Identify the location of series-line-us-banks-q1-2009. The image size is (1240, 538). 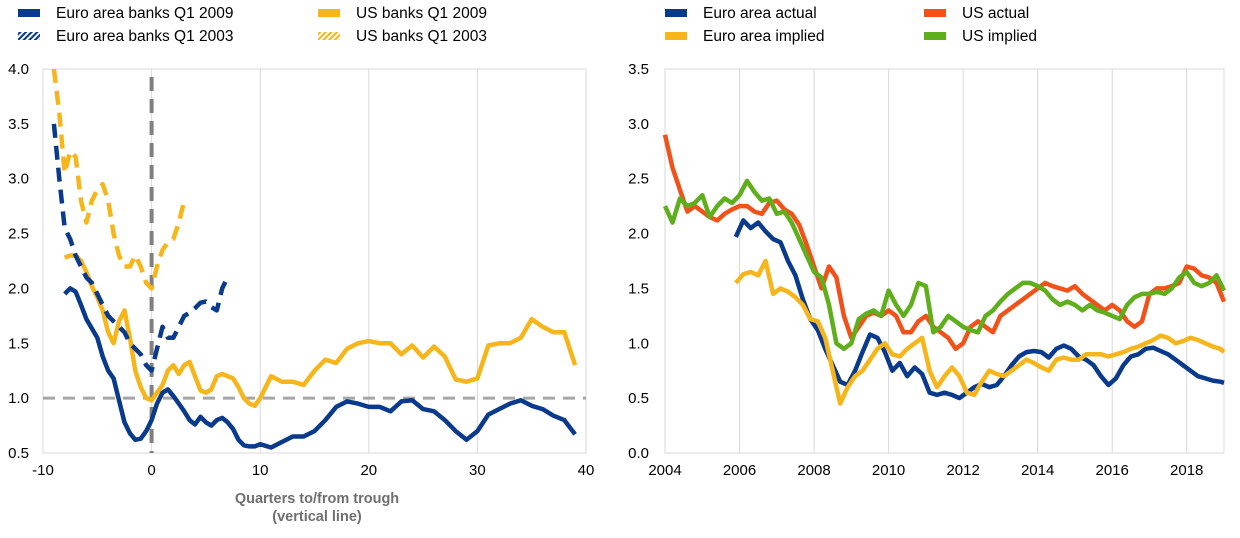
(320, 331).